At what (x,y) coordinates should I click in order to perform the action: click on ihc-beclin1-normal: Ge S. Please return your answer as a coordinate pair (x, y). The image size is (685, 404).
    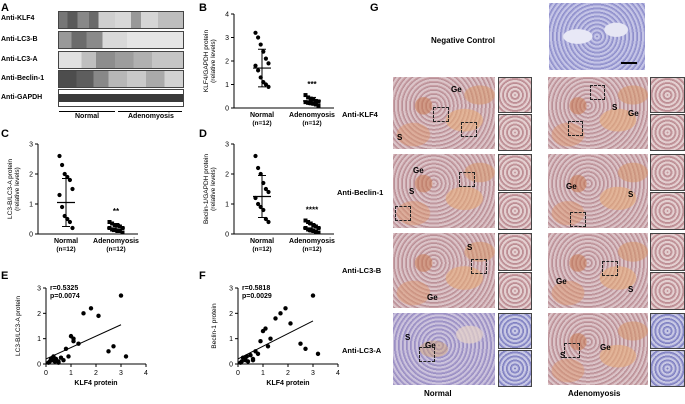
    Looking at the image, I should click on (444, 191).